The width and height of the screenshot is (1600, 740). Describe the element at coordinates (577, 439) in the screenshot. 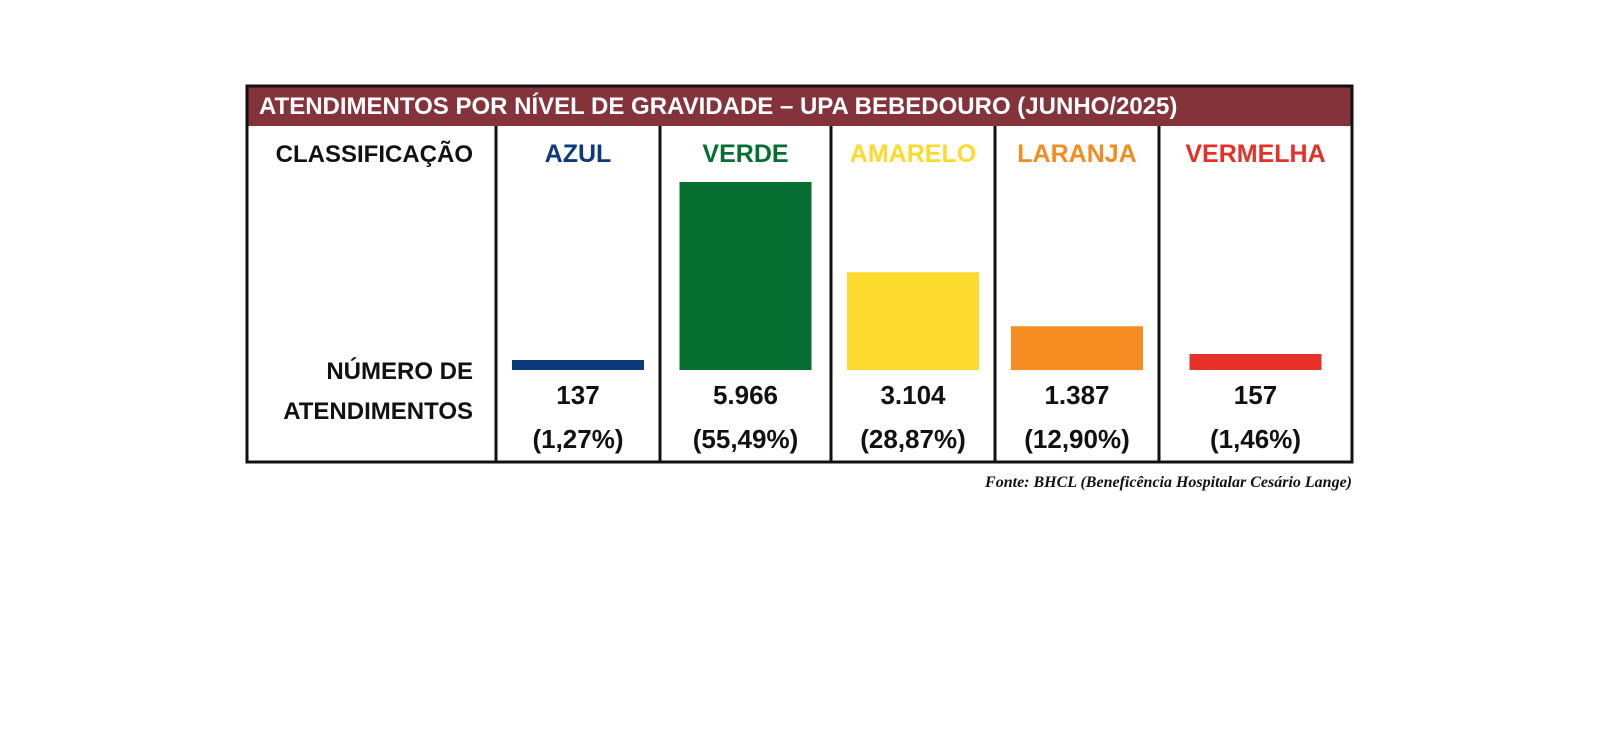

I see `percent-label-azul: (1,27%)` at that location.